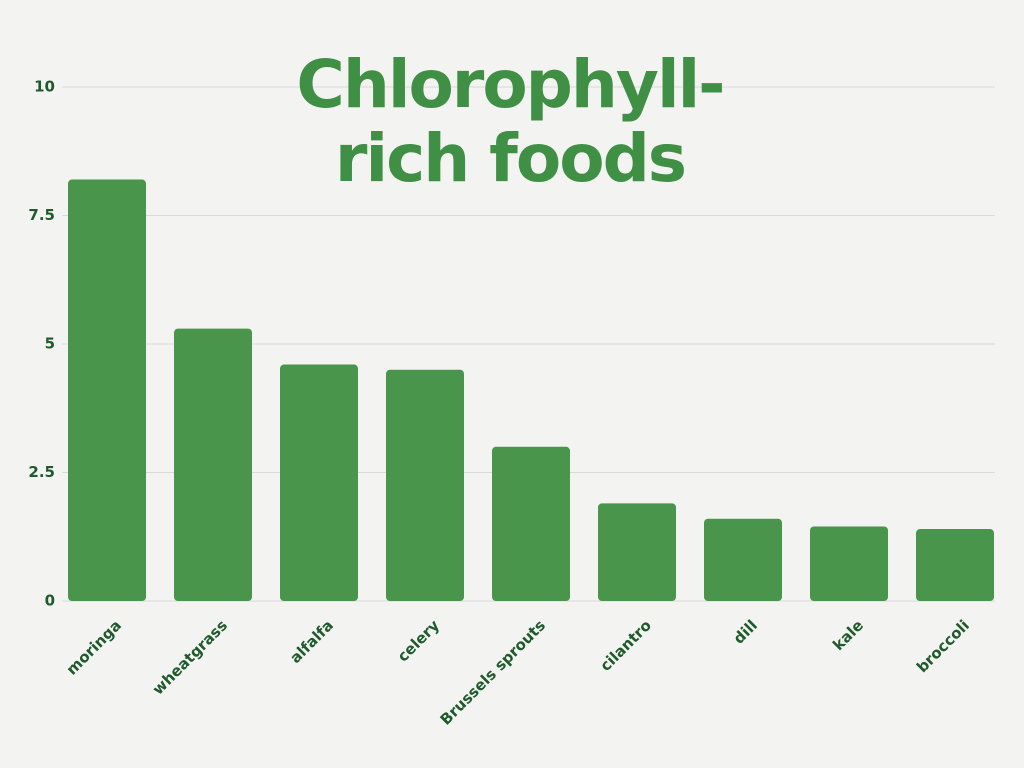  What do you see at coordinates (493, 672) in the screenshot?
I see `x-tick-label: Brussels sprouts` at bounding box center [493, 672].